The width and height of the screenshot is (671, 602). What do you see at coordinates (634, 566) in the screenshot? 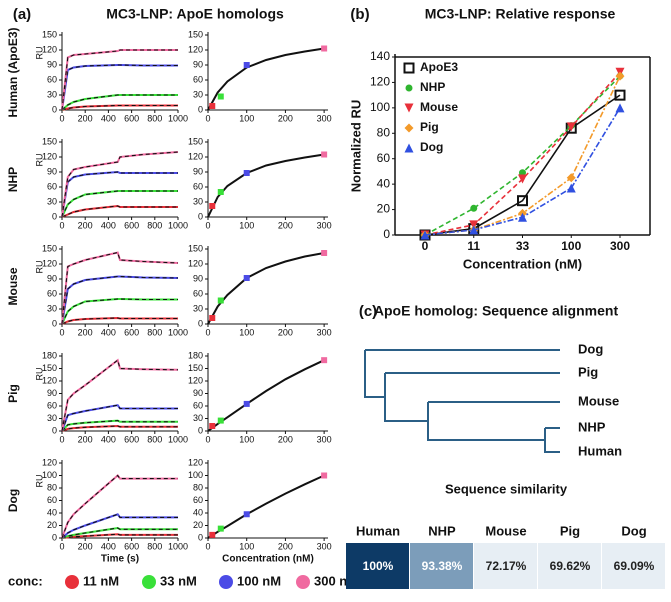
I see `value-label: 69.09%` at bounding box center [634, 566].